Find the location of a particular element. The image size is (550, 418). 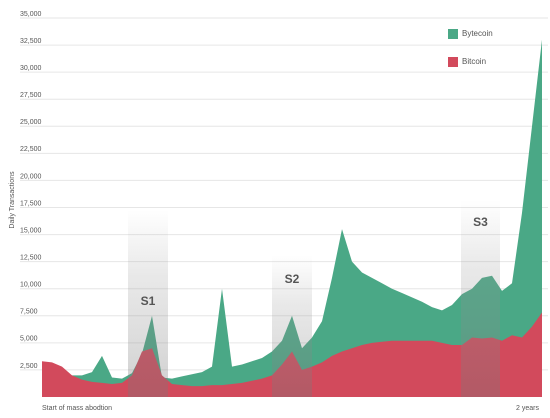

y-tick-label: 17,500 is located at coordinates (31, 203).